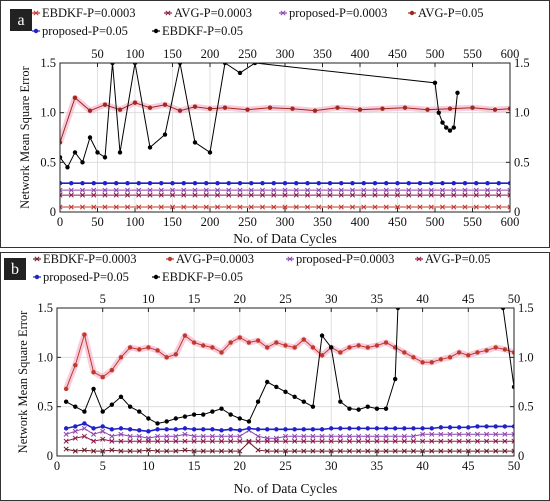 This screenshot has height=501, width=550. I want to click on x-tick-label: 450, so click(397, 222).